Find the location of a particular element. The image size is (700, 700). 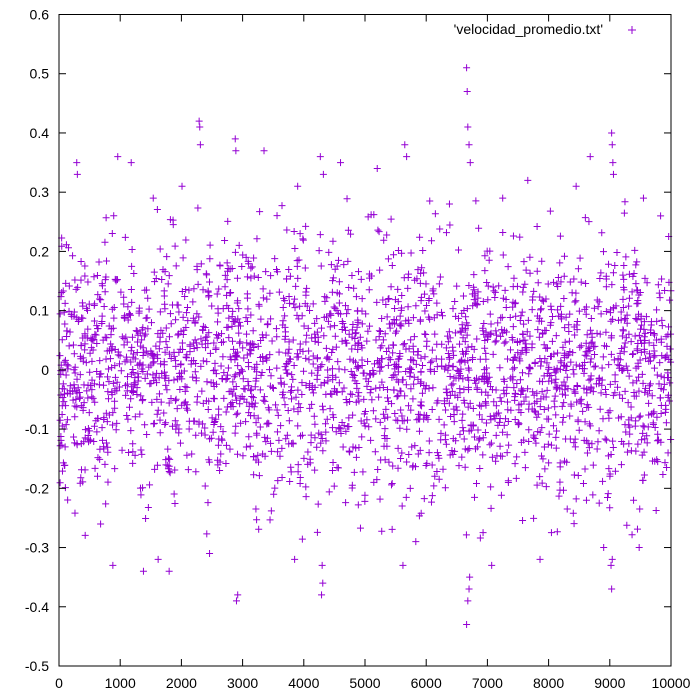

y-tick-label: -0.3 is located at coordinates (37, 548).